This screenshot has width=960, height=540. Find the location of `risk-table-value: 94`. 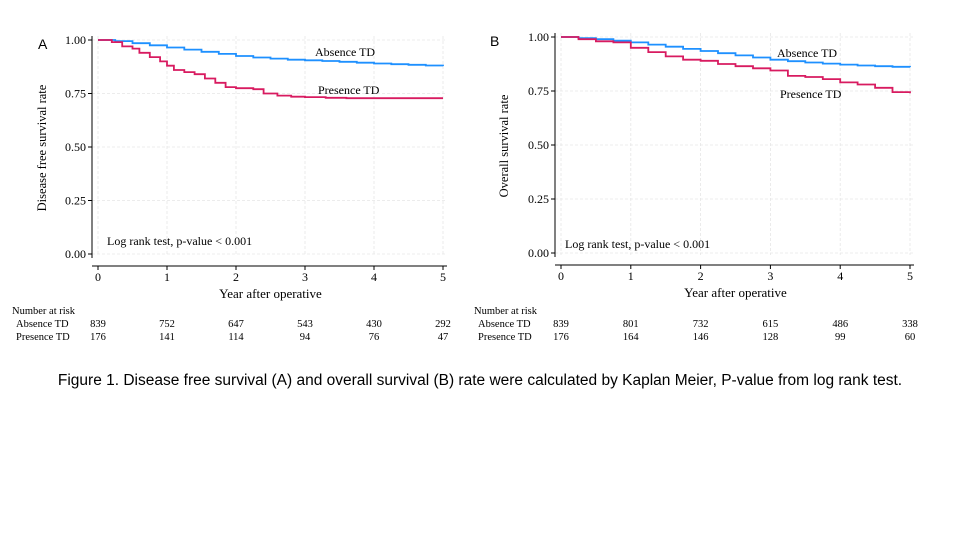

risk-table-value: 94 is located at coordinates (305, 337).